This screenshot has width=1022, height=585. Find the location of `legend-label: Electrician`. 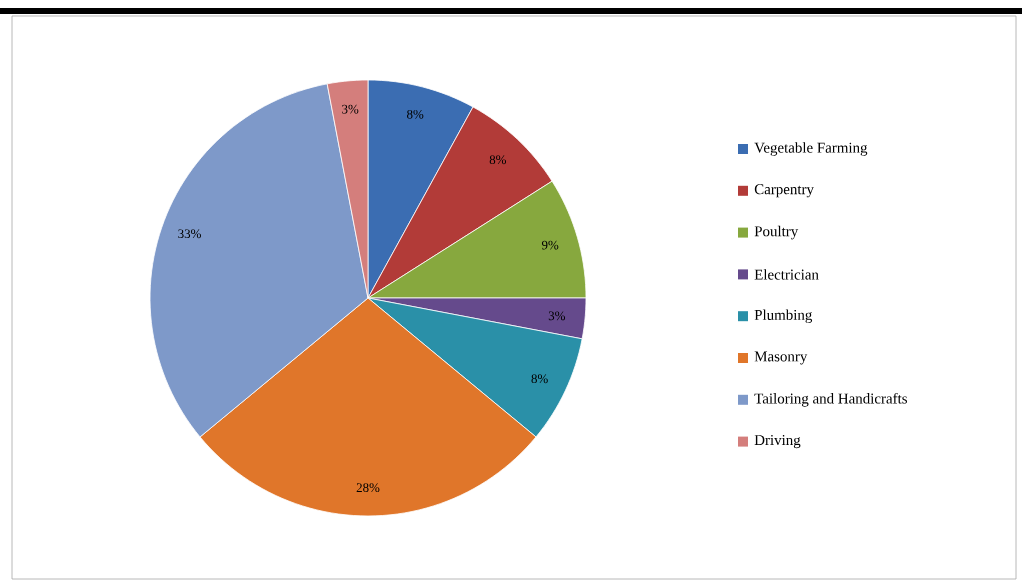

legend-label: Electrician is located at coordinates (786, 274).